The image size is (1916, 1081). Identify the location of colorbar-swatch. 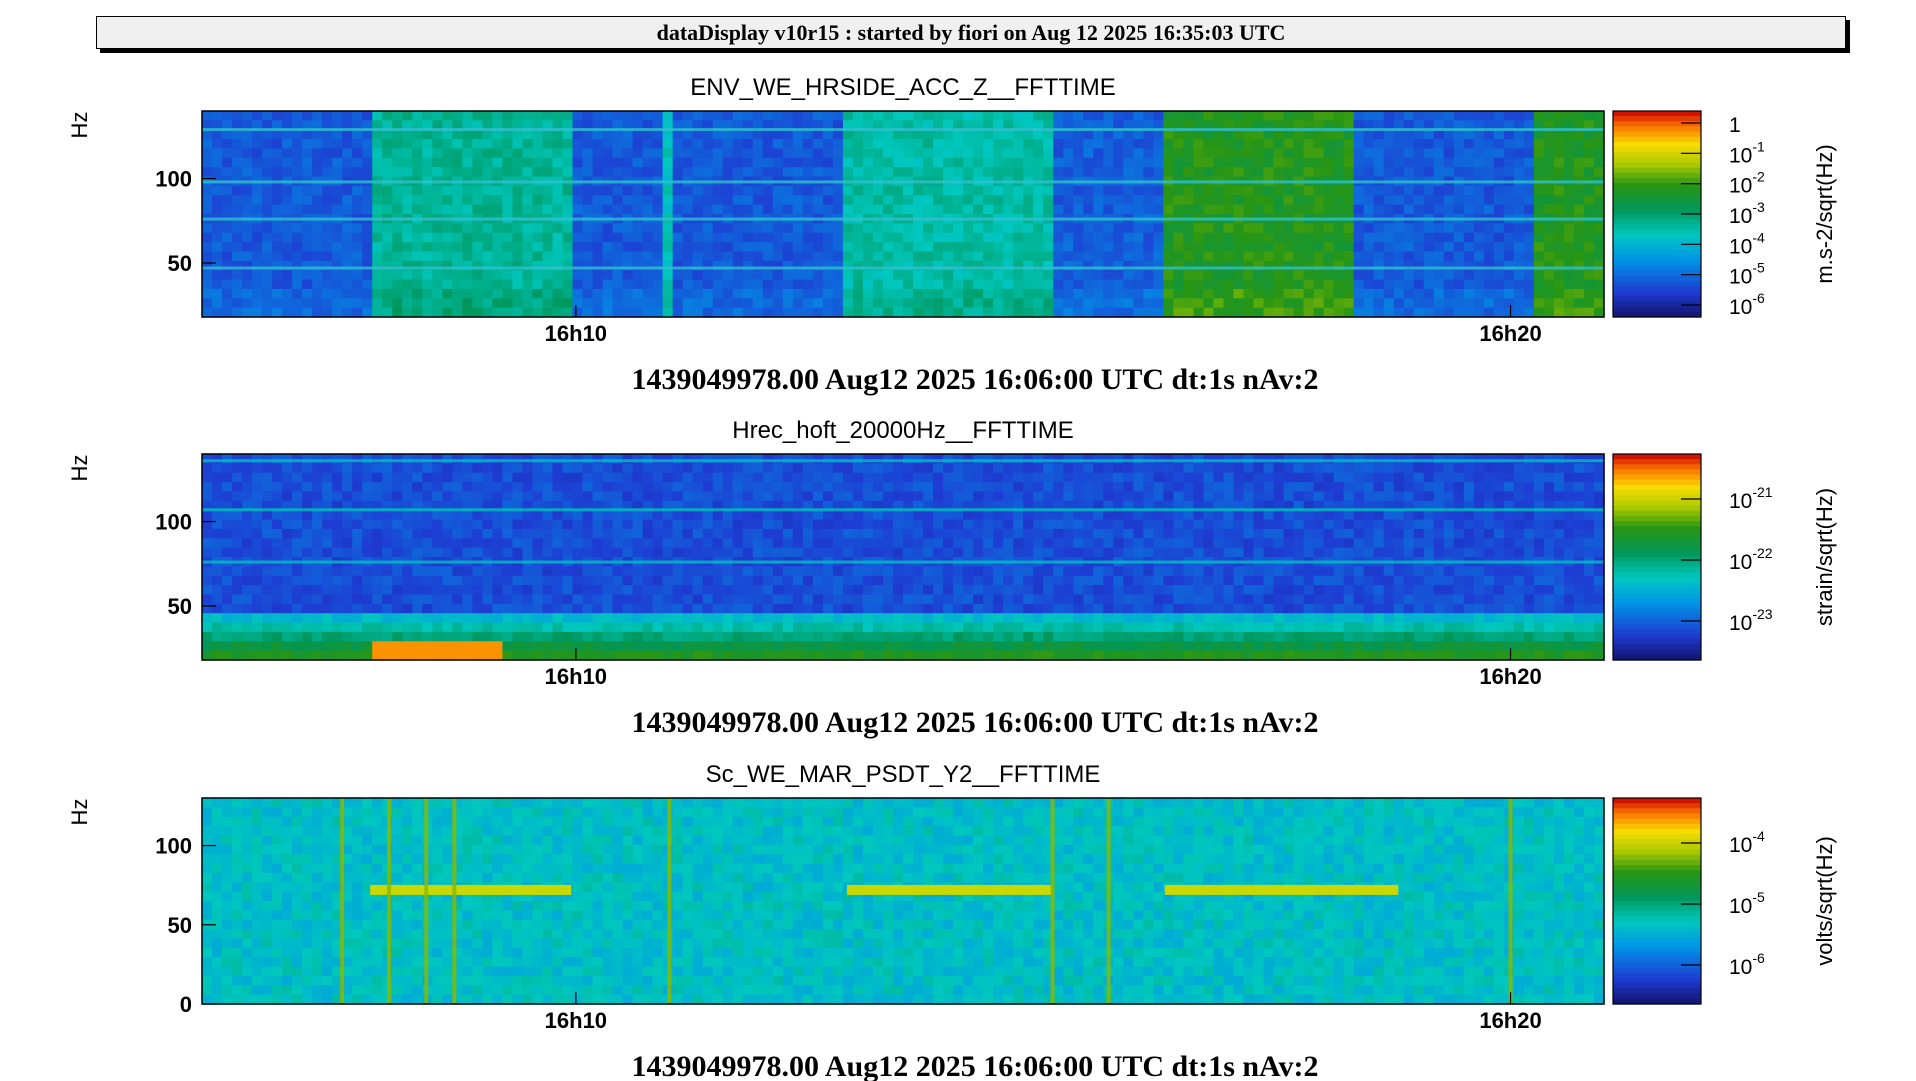
(1657, 211).